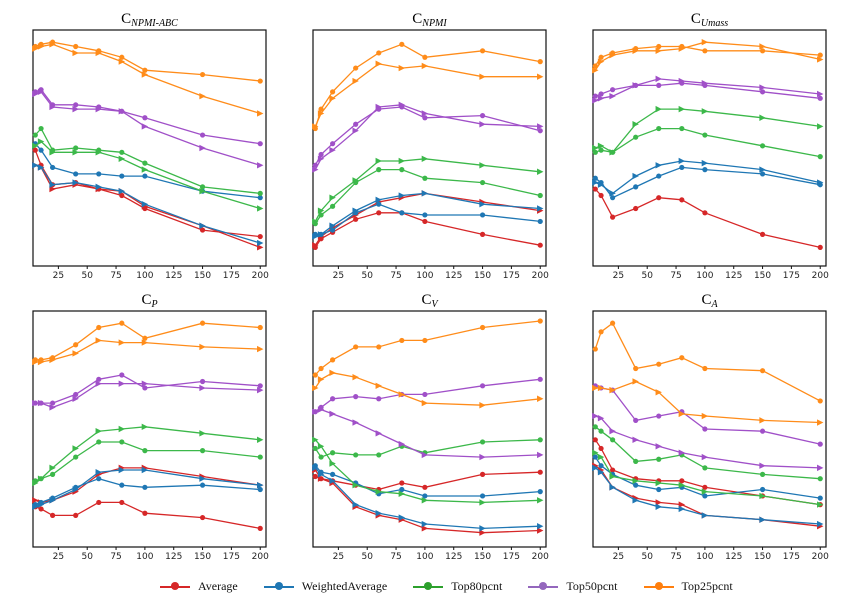 The height and width of the screenshot is (608, 850). What do you see at coordinates (709, 20) in the screenshot?
I see `panel-title: CUmass` at bounding box center [709, 20].